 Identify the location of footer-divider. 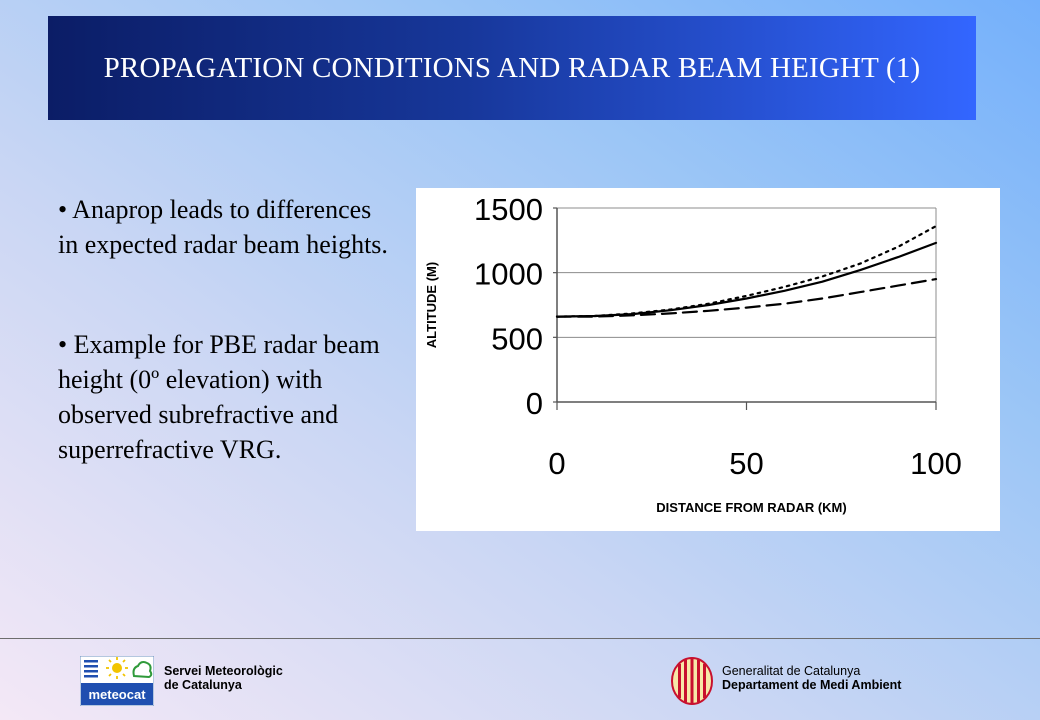
(520, 638).